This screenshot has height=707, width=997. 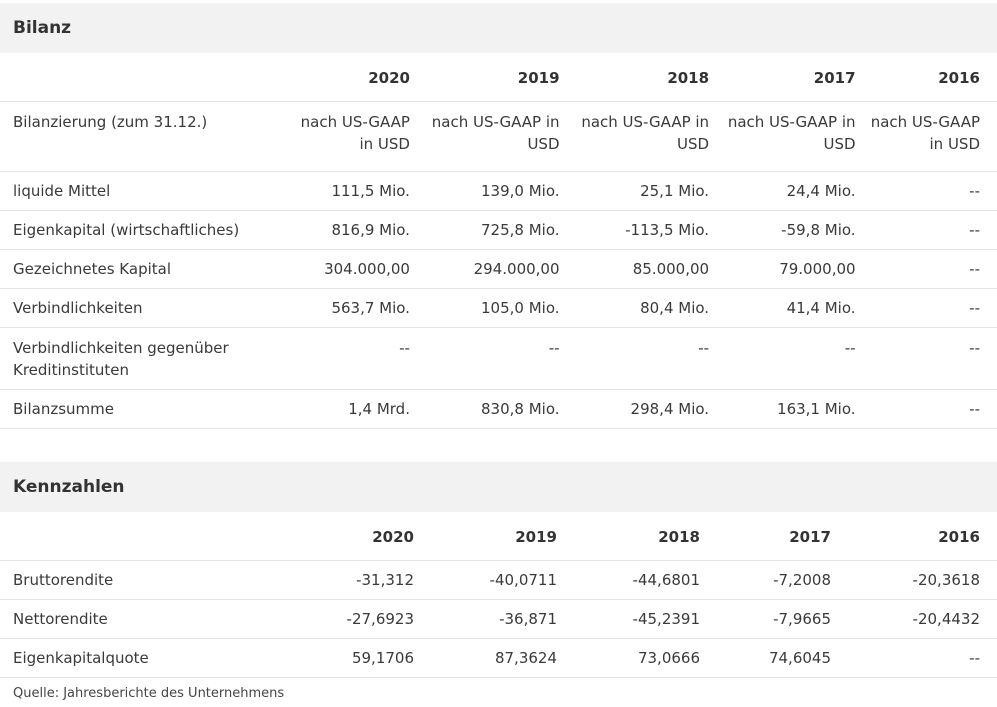 I want to click on bilanz-section-title: Bilanz, so click(x=498, y=28).